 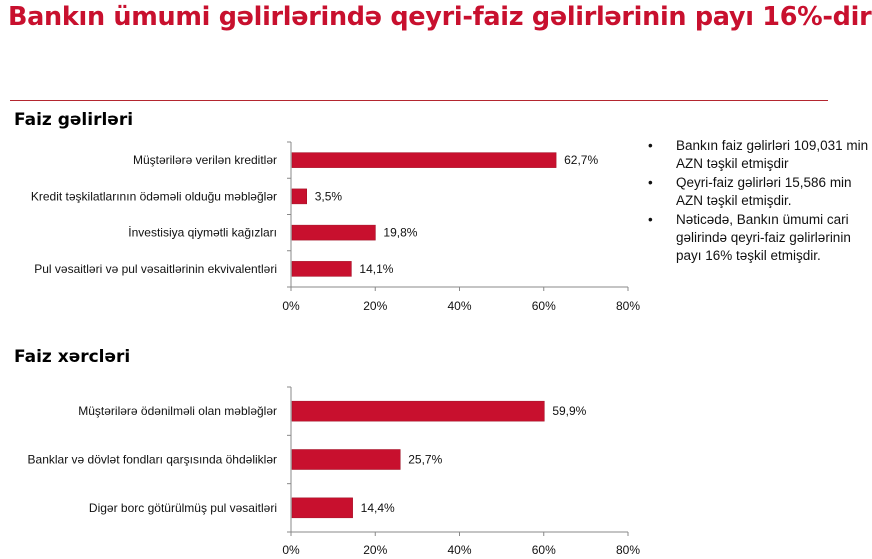 What do you see at coordinates (205, 160) in the screenshot?
I see `category-label: Müştərilərə verilən kreditlər` at bounding box center [205, 160].